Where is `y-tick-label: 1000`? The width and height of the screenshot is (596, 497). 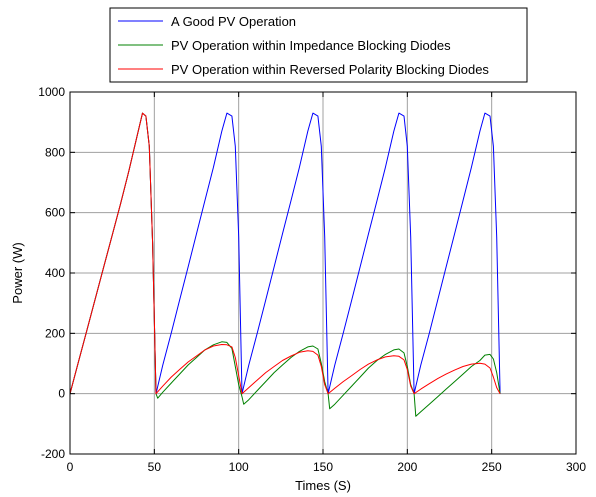 y-tick-label: 1000 is located at coordinates (51, 92).